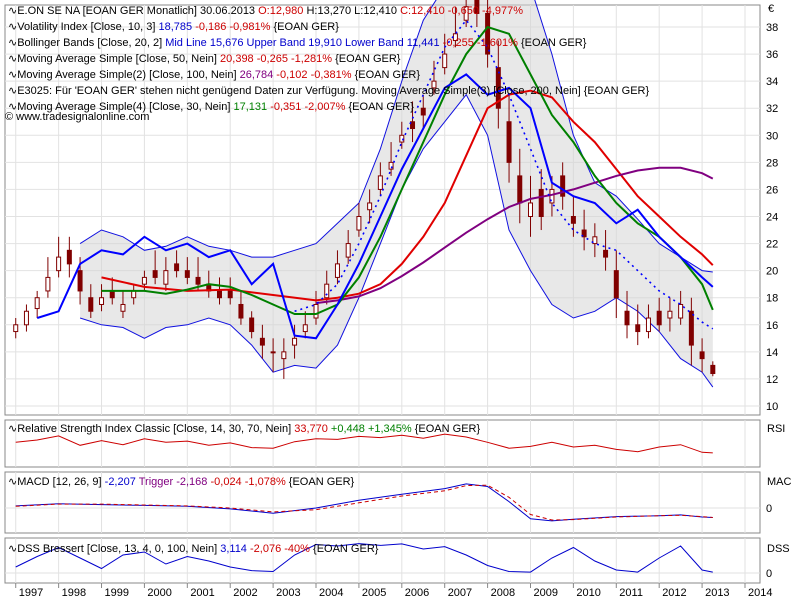 This screenshot has width=800, height=600. I want to click on y-tick-label: 28, so click(772, 163).